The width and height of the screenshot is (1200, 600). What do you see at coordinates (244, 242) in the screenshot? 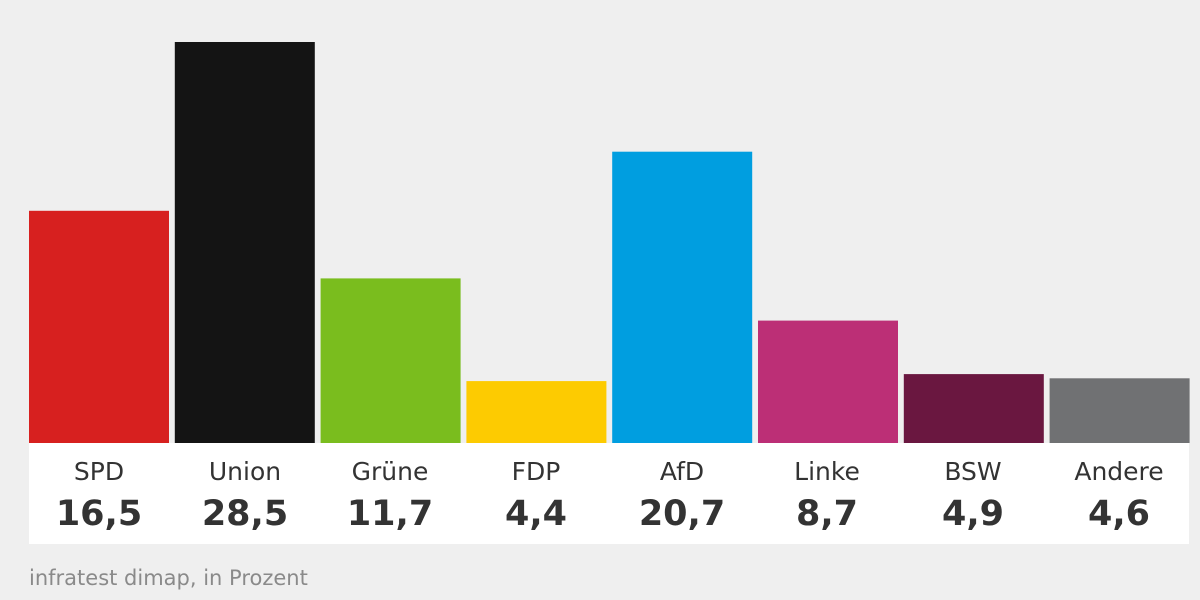
I see `bar-union` at bounding box center [244, 242].